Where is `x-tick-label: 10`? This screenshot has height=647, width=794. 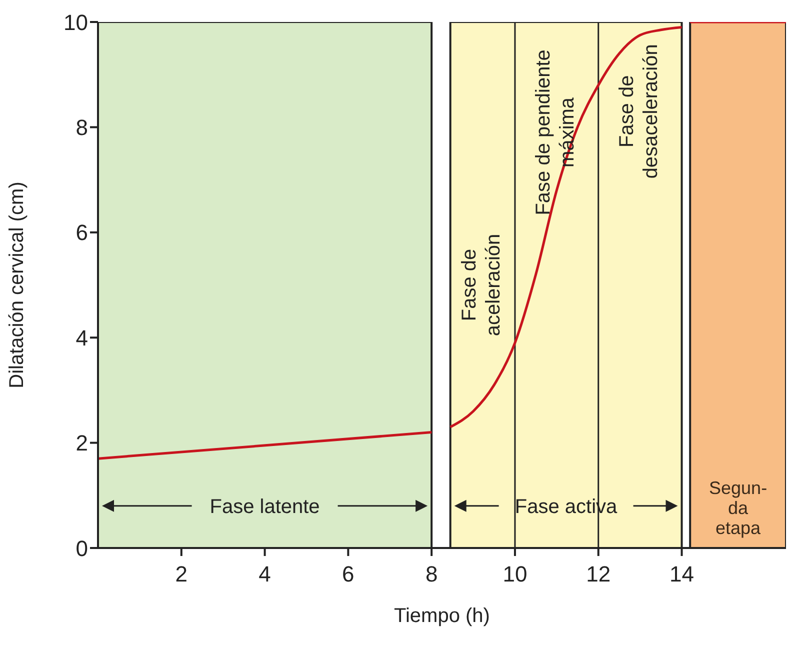
x-tick-label: 10 is located at coordinates (515, 574).